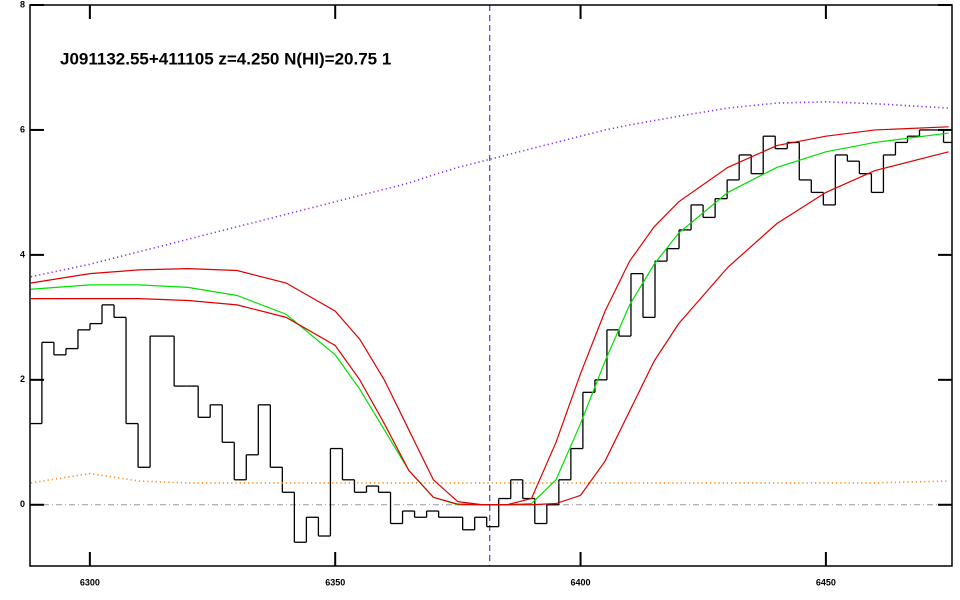 The height and width of the screenshot is (600, 960). Describe the element at coordinates (225, 58) in the screenshot. I see `chart-title: J091132.55+411105 z=4.250 N(HI)=20.75 1` at that location.